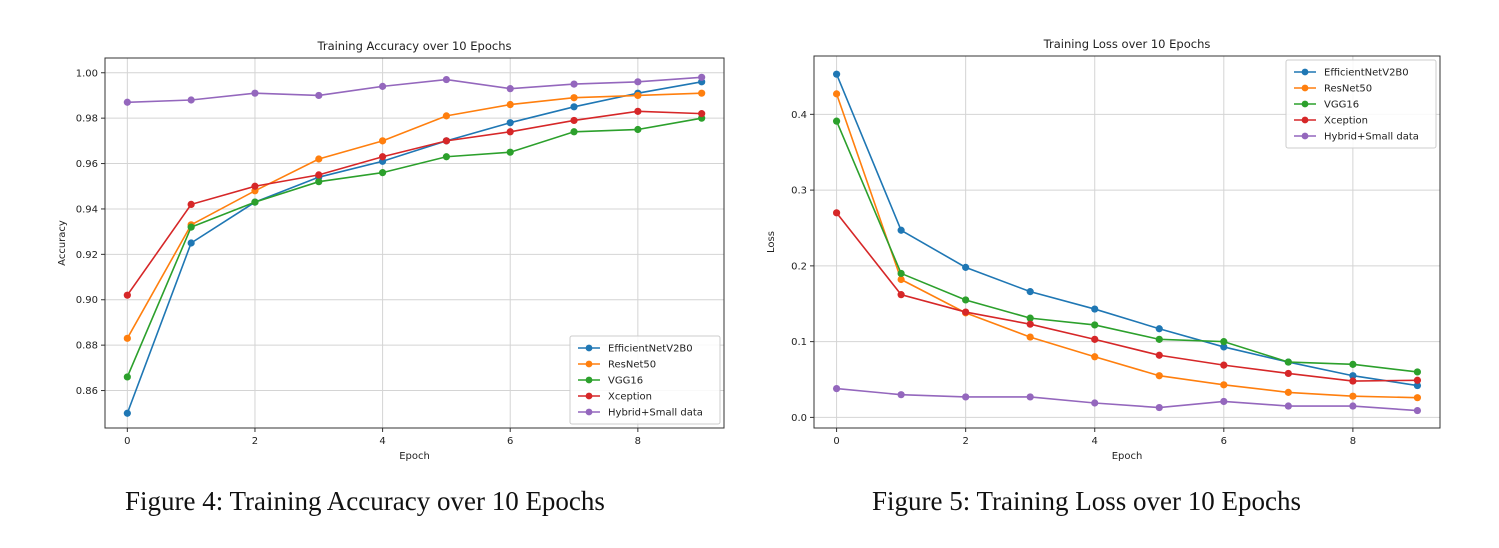  What do you see at coordinates (1351, 73) in the screenshot?
I see `loss-legend-entry-efficientnetv2b0: EfficientNetV2B0` at bounding box center [1351, 73].